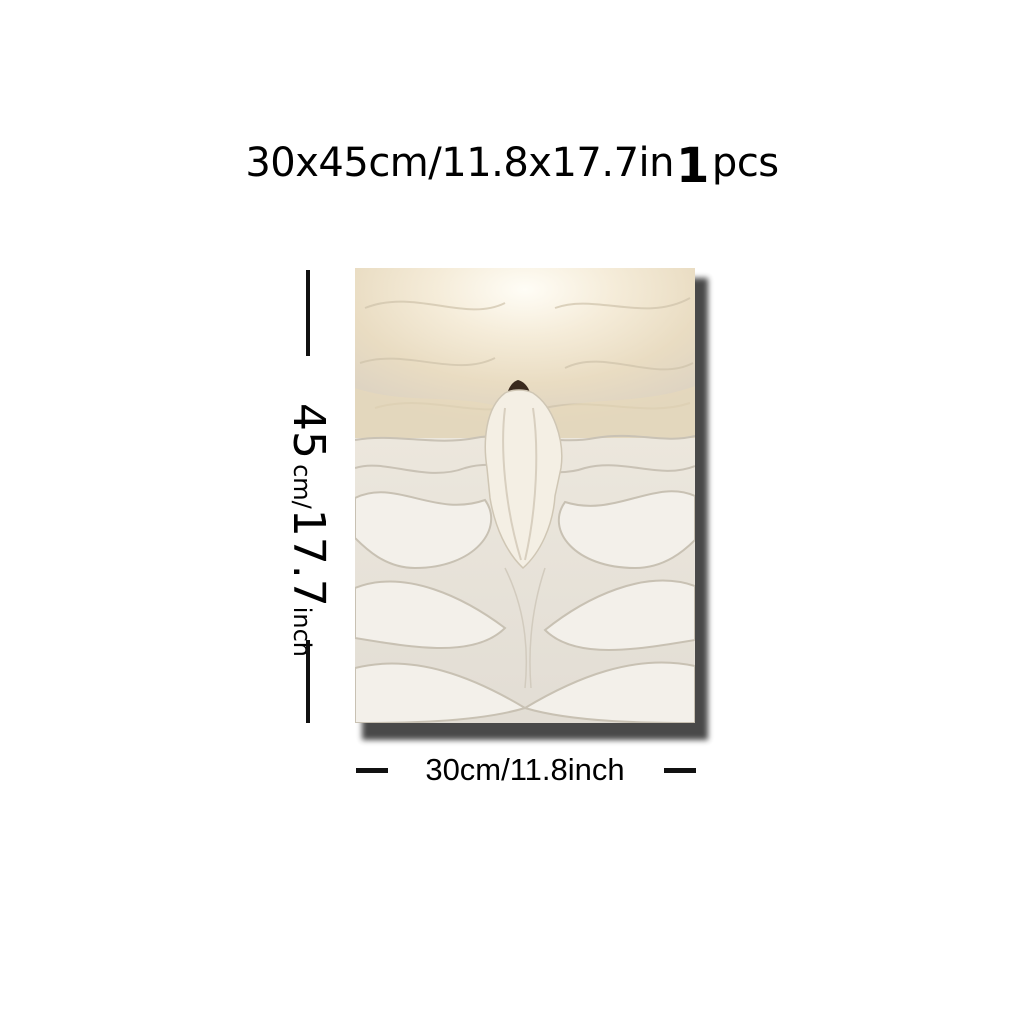 The width and height of the screenshot is (1024, 1024). What do you see at coordinates (745, 163) in the screenshot?
I see `piece-unit: pcs` at bounding box center [745, 163].